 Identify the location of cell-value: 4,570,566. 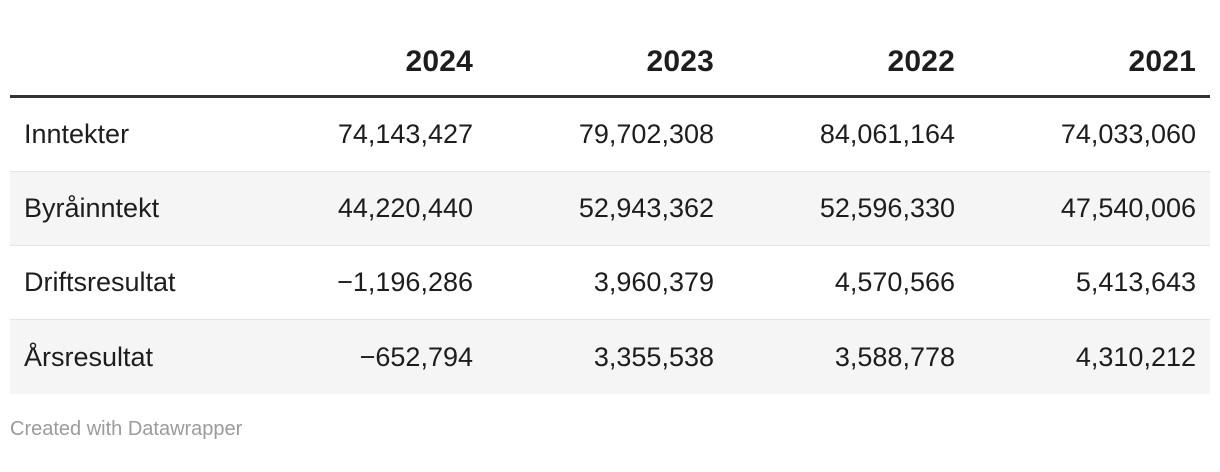
(894, 282).